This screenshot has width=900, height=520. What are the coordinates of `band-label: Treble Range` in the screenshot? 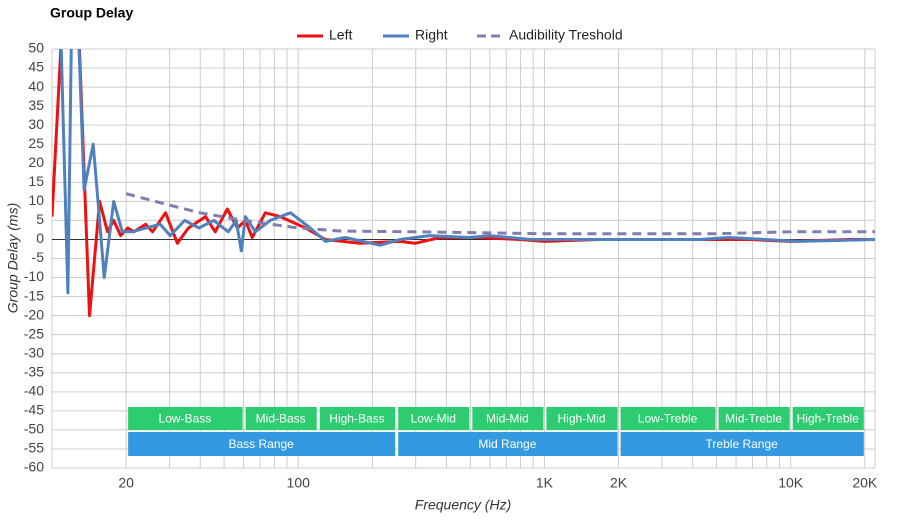 It's located at (742, 444).